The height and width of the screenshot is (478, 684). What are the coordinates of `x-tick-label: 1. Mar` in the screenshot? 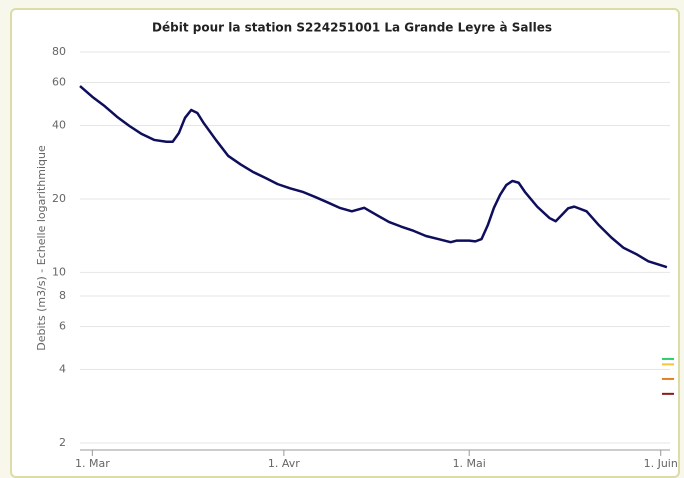 It's located at (92, 463).